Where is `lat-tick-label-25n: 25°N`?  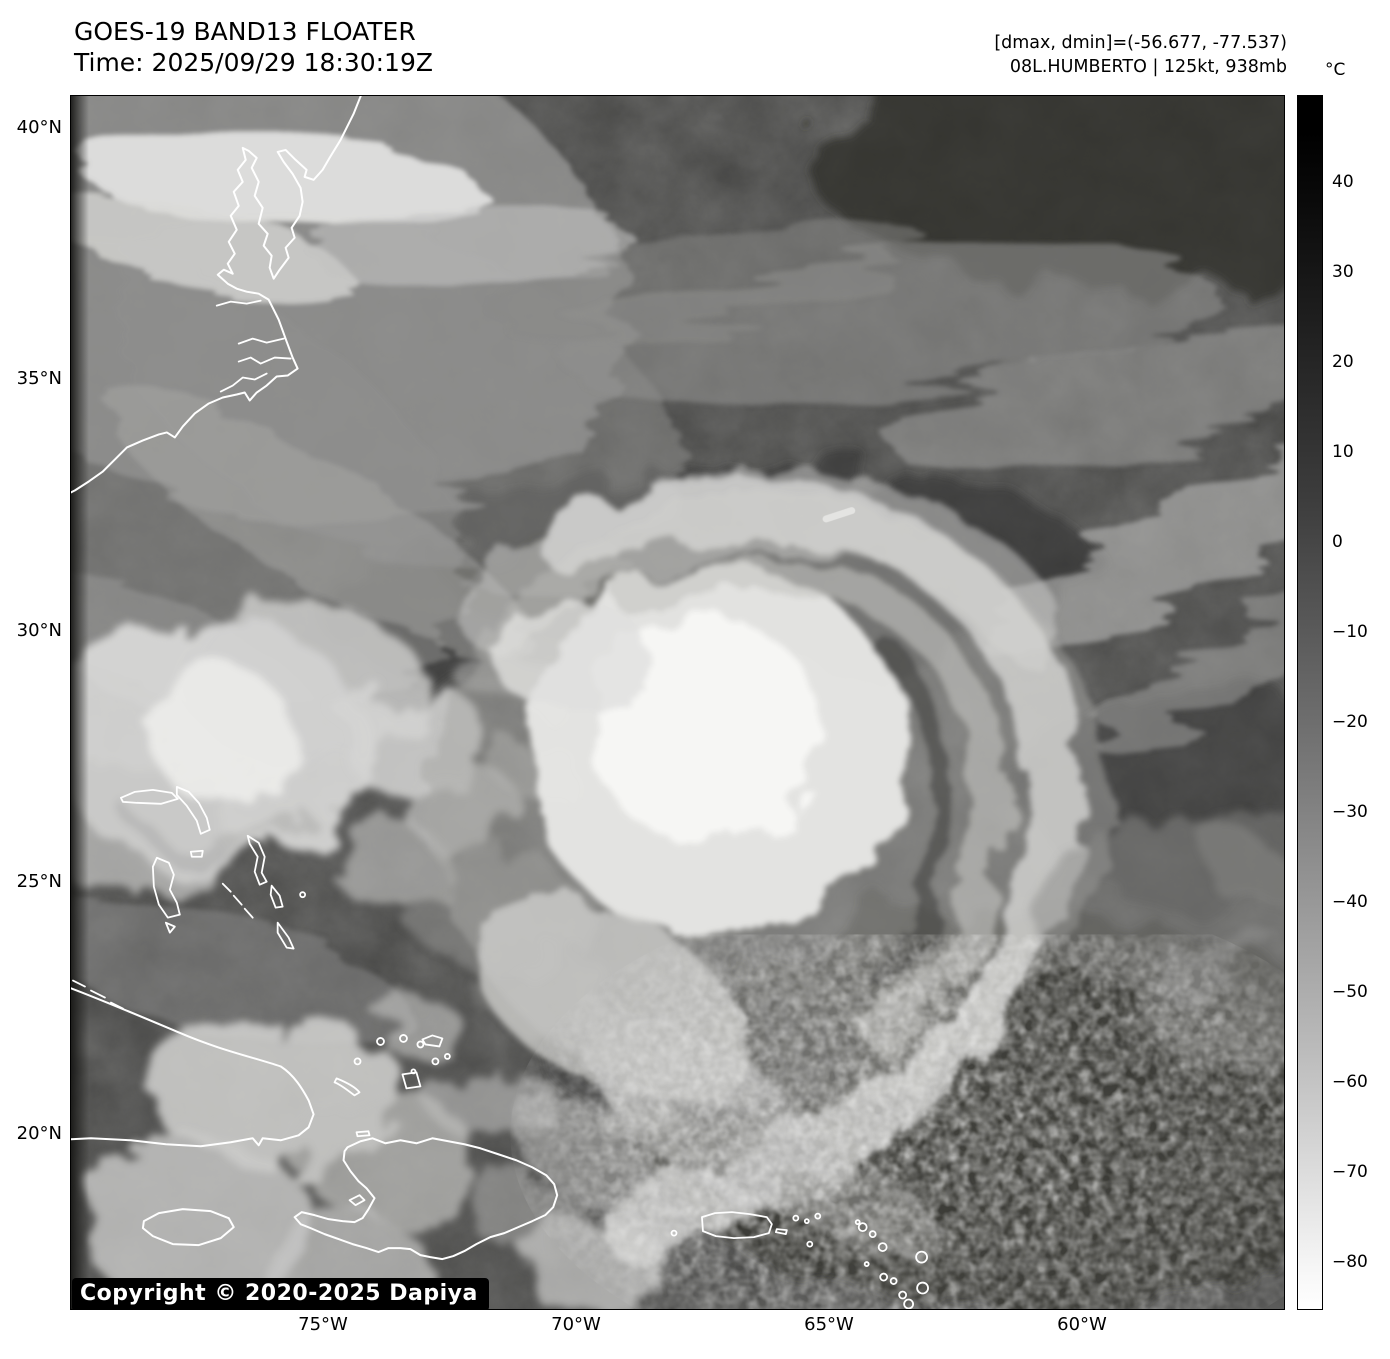
lat-tick-label-25n: 25°N is located at coordinates (39, 881).